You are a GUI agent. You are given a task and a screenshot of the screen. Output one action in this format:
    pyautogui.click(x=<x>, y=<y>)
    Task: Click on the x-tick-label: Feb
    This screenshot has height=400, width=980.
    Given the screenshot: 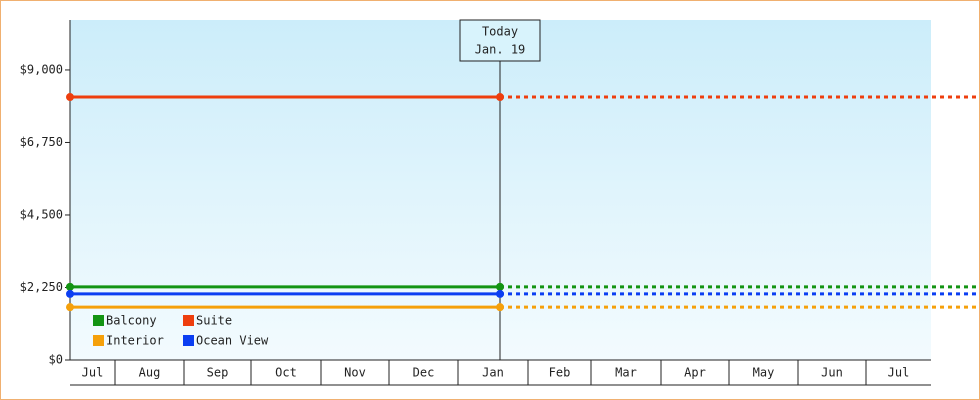 What is the action you would take?
    pyautogui.click(x=560, y=373)
    